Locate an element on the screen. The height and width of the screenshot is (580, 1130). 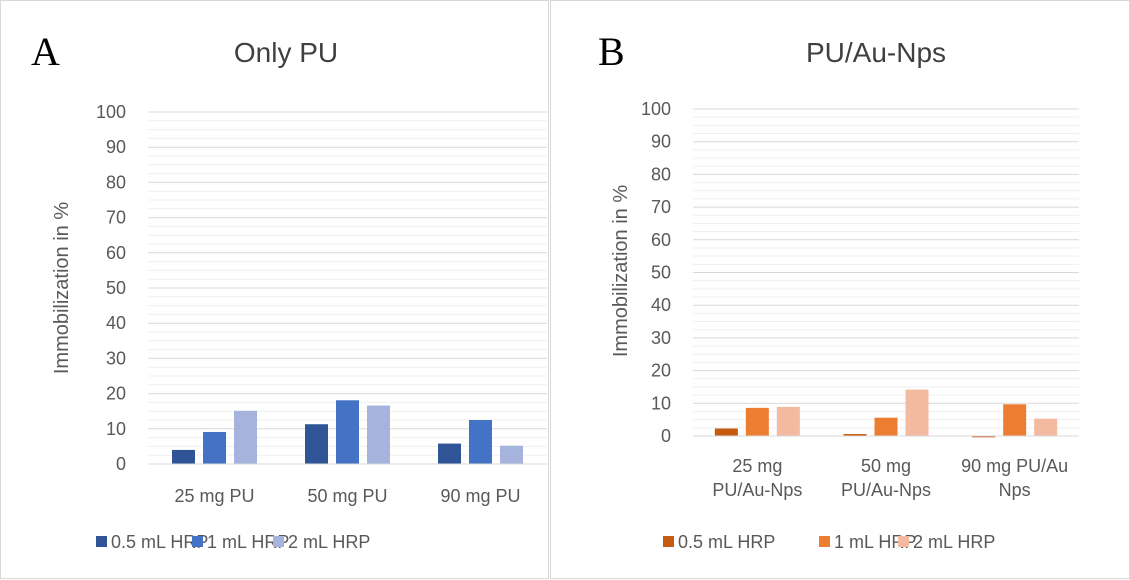
x-category-label: 90 mg PU is located at coordinates (480, 496).